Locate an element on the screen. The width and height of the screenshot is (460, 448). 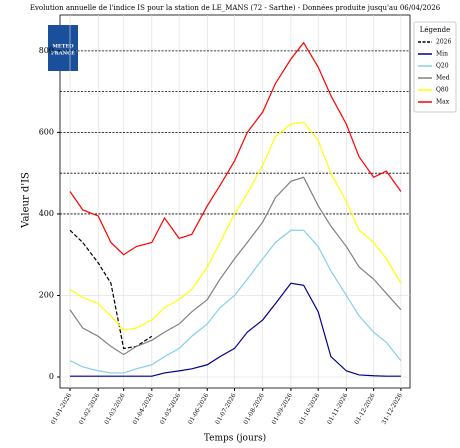
legend-label: Med is located at coordinates (443, 78).